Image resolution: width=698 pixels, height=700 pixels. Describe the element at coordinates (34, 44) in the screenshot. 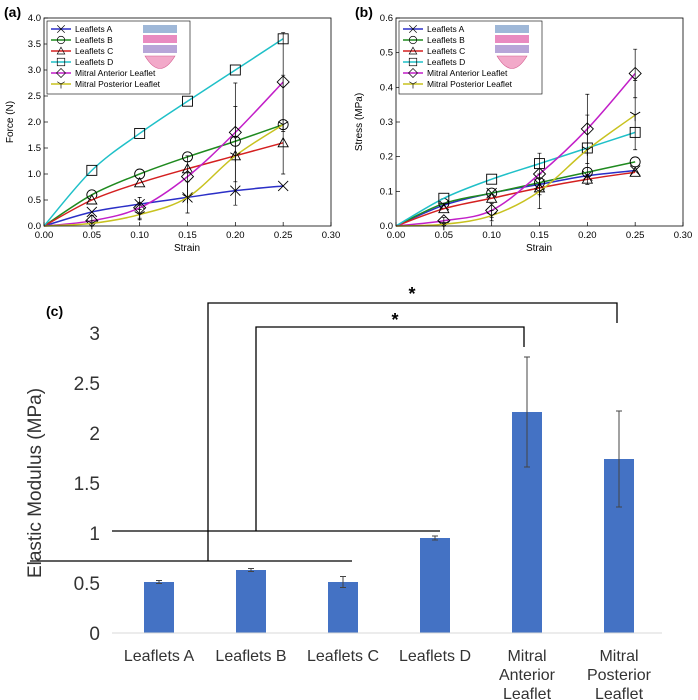

I see `chart-a-ytick-label: 3.5` at that location.